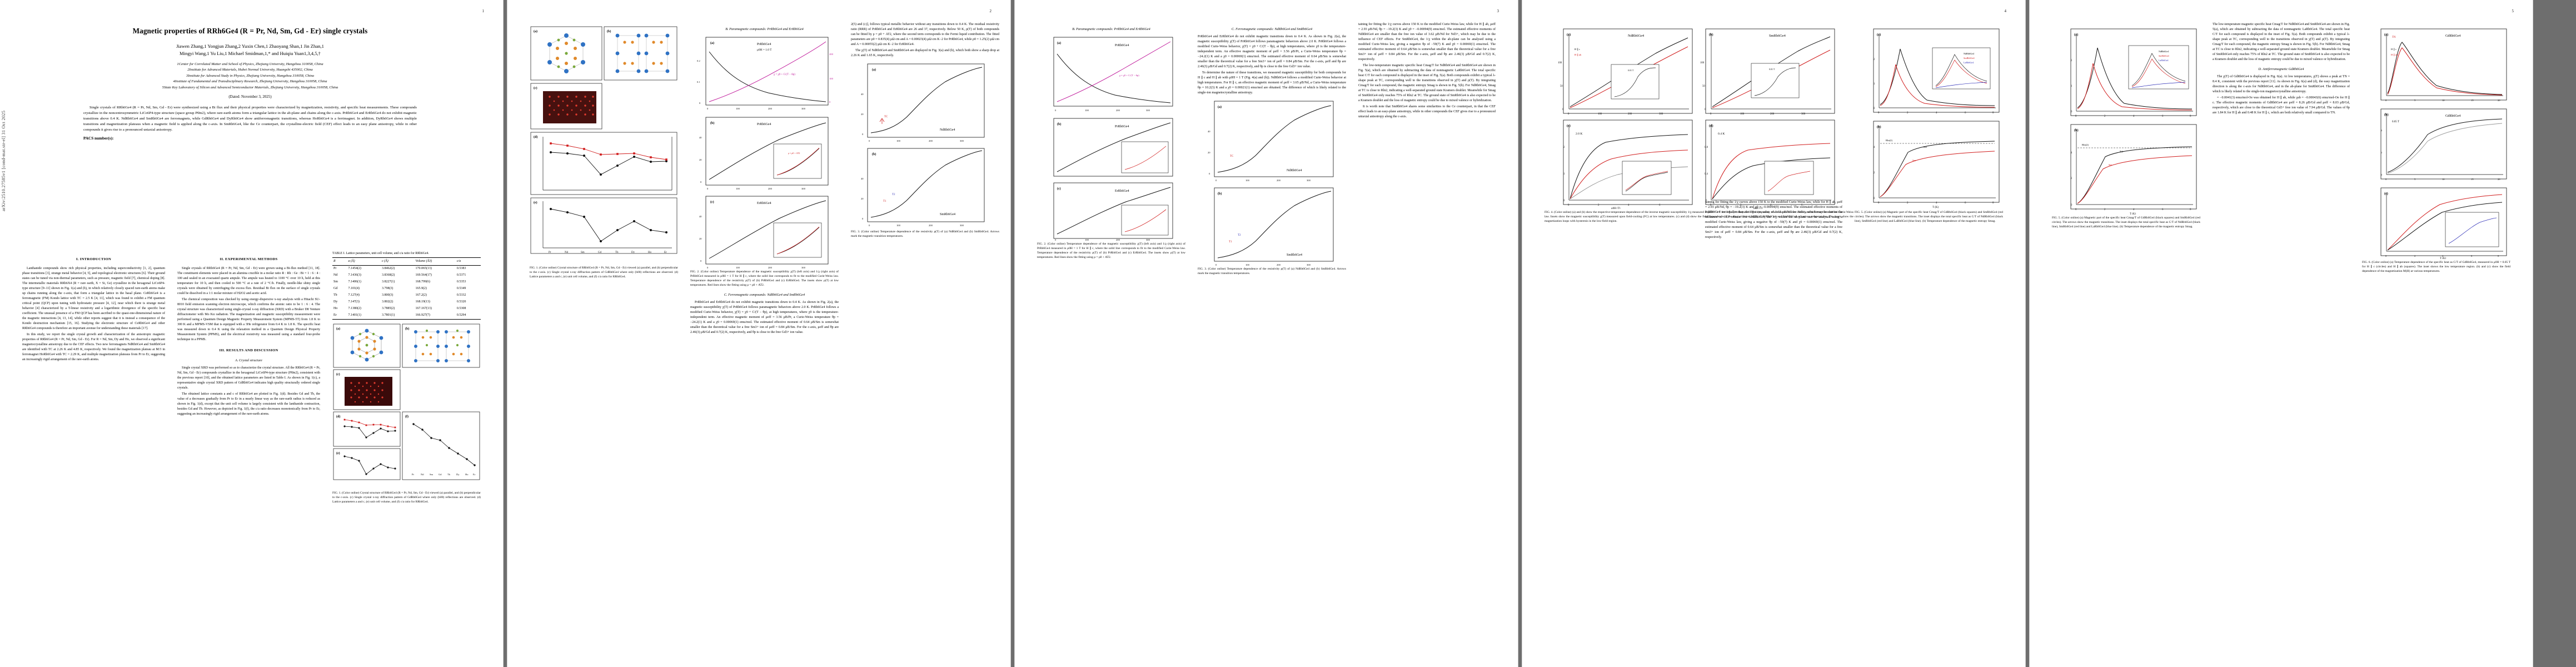 The height and width of the screenshot is (667, 2576). What do you see at coordinates (1706, 174) in the screenshot?
I see `svg-text: 0.4` at bounding box center [1706, 174].